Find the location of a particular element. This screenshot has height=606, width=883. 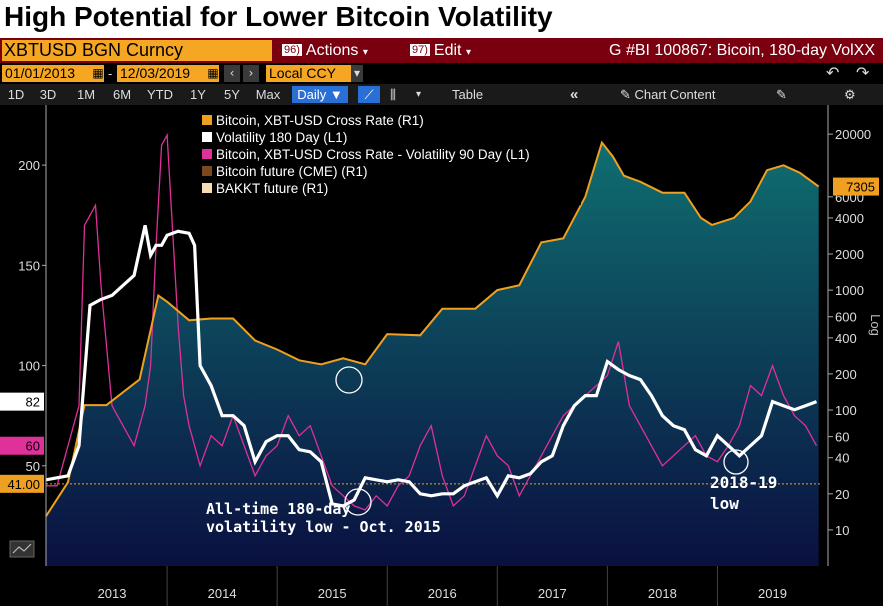

redo-icon: ↷ is located at coordinates (863, 73).